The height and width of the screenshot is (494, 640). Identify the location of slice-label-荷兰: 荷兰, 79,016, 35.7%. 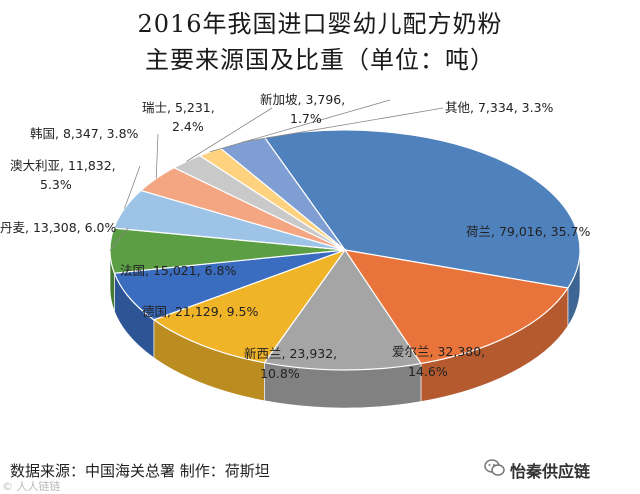
(528, 231).